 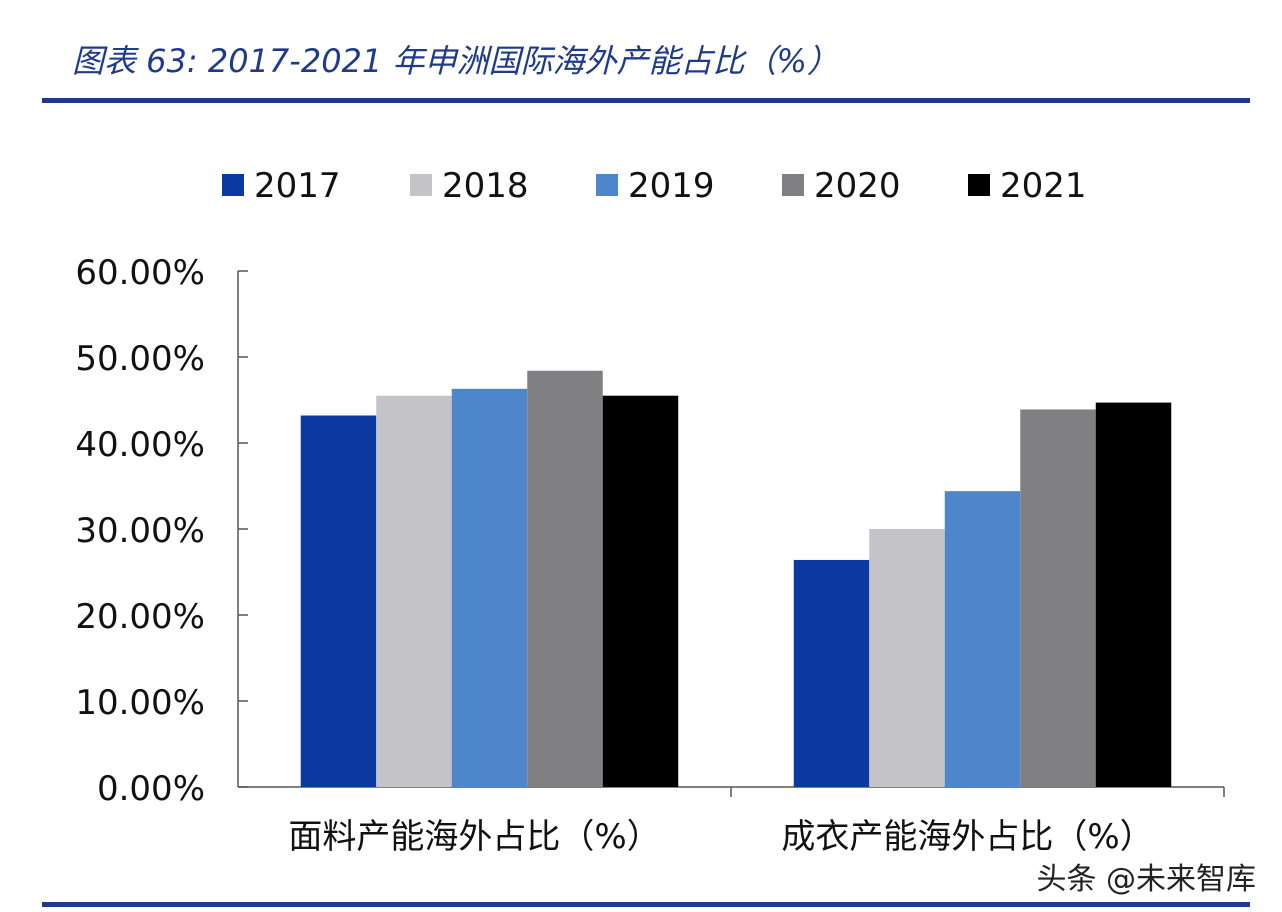 I want to click on bar-2021-cat0, so click(x=640, y=591).